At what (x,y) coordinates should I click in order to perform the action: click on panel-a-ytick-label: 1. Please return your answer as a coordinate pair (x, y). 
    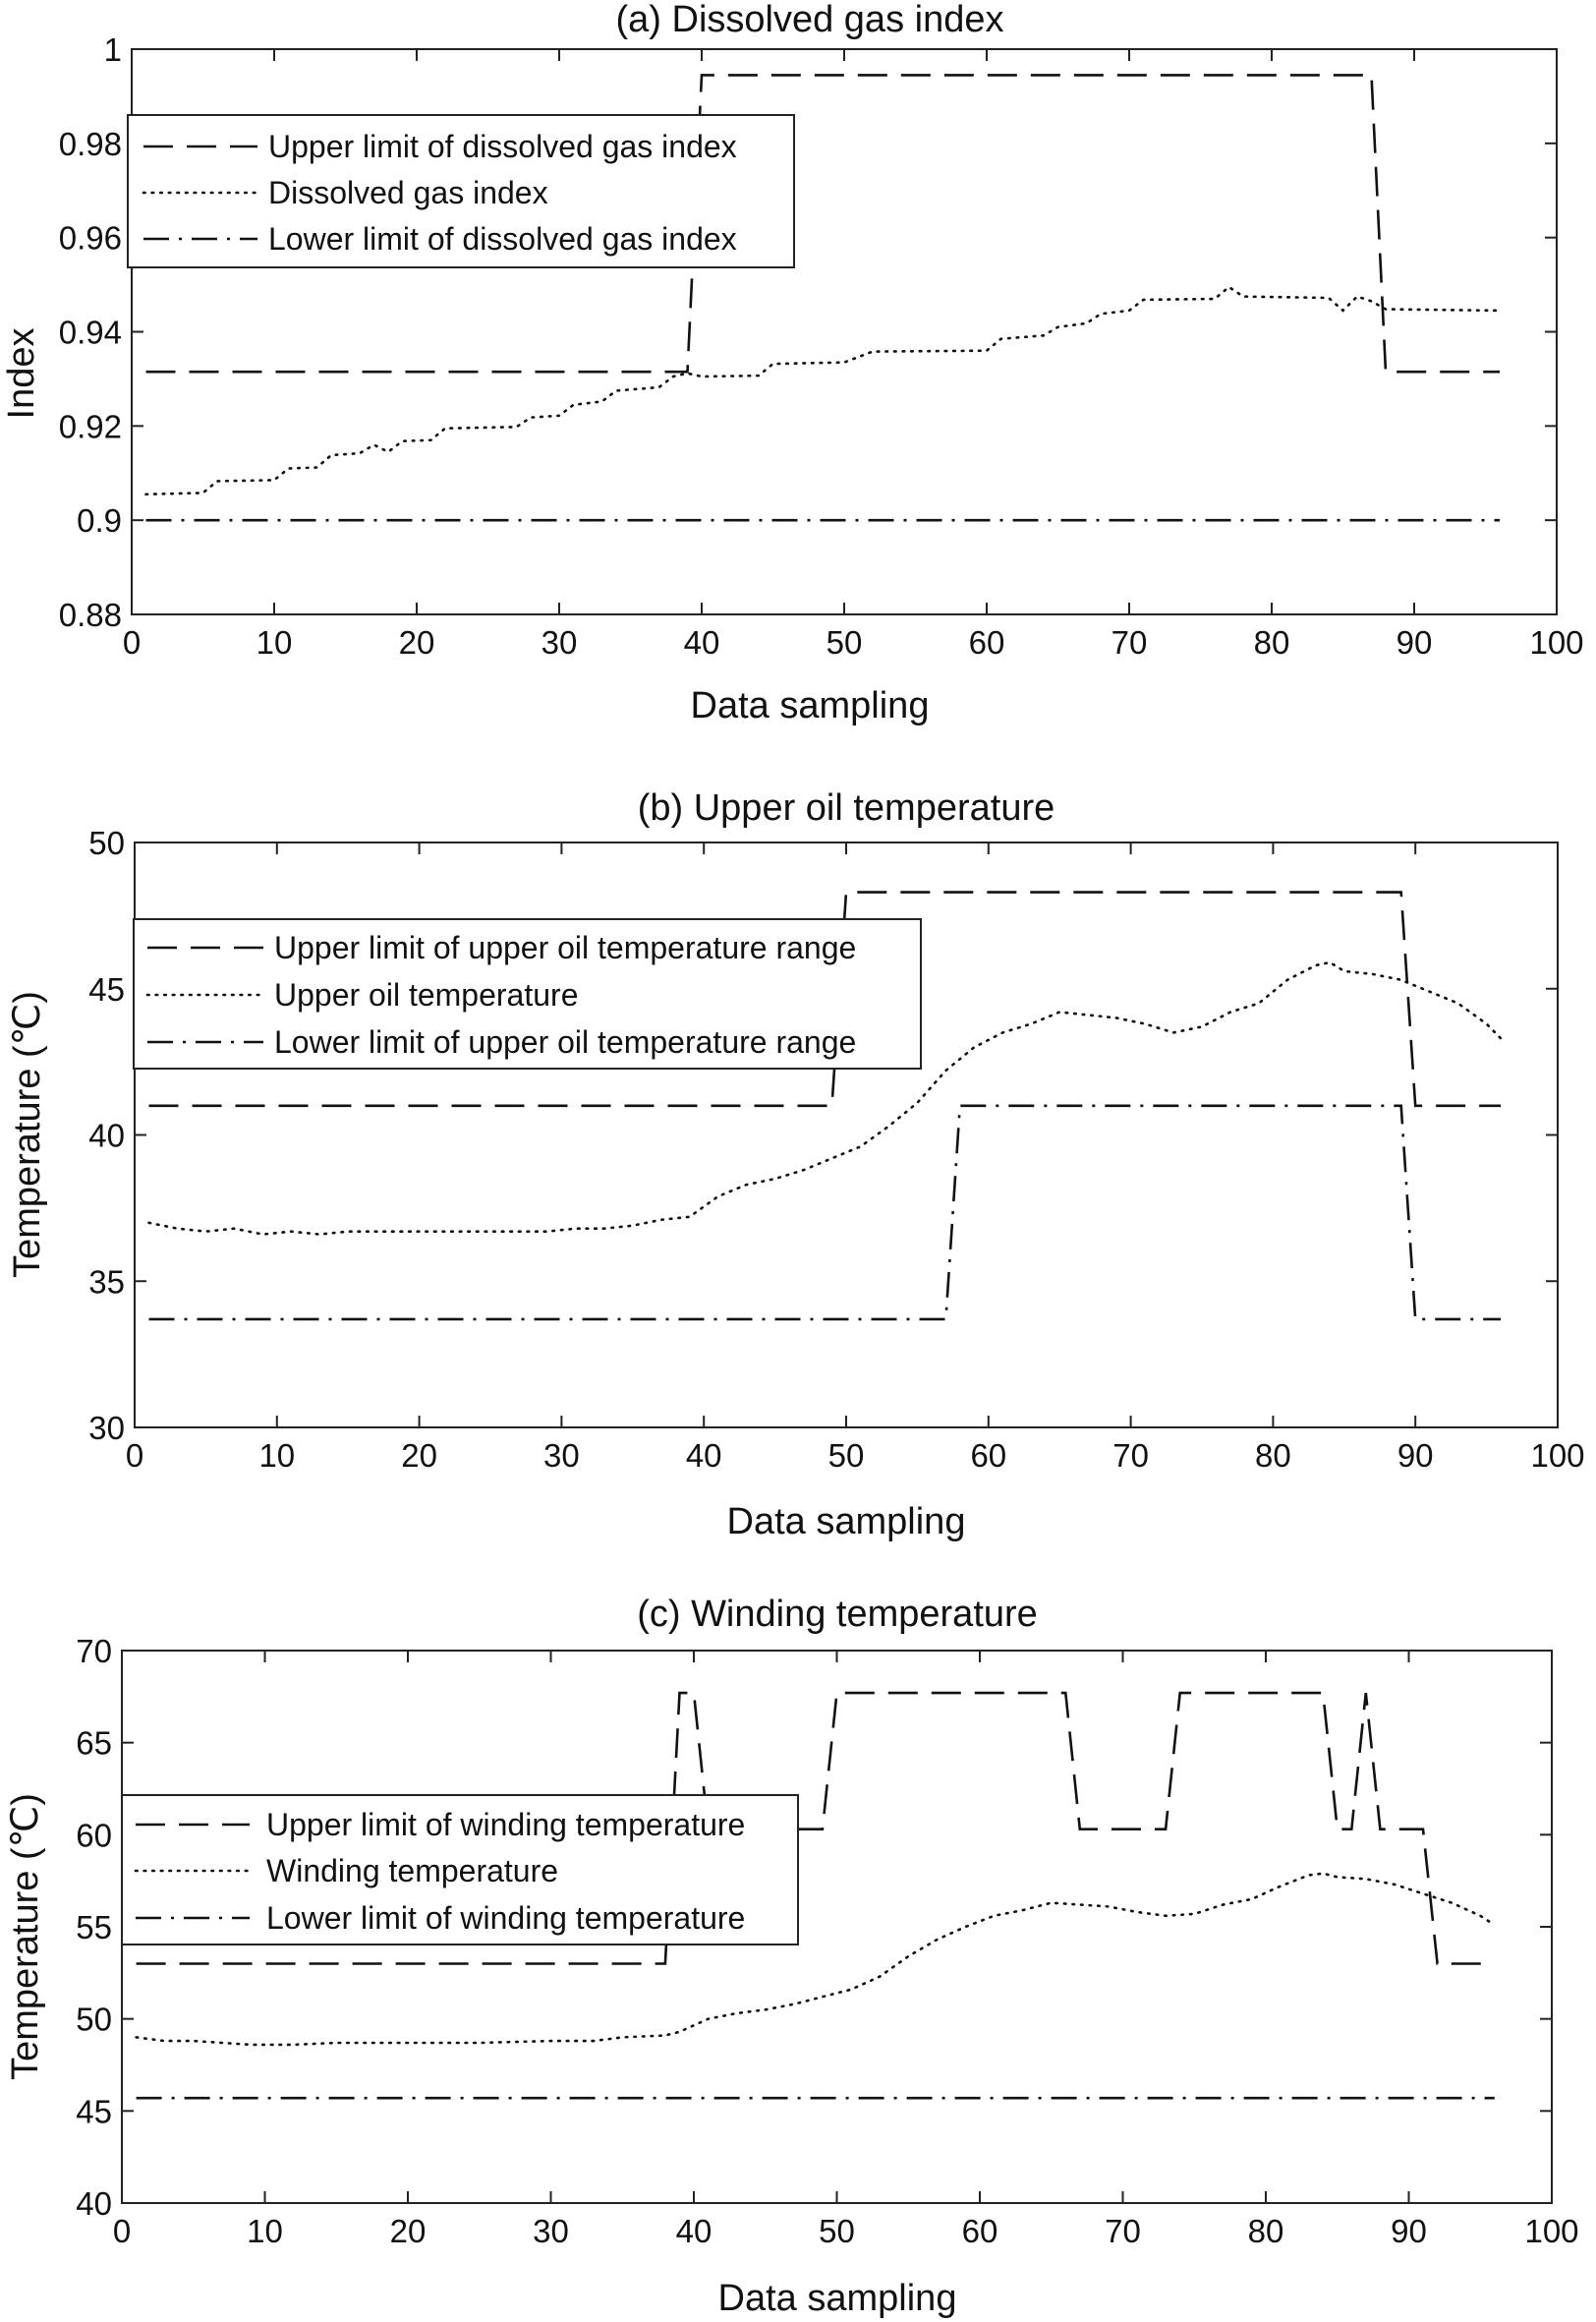
    Looking at the image, I should click on (113, 49).